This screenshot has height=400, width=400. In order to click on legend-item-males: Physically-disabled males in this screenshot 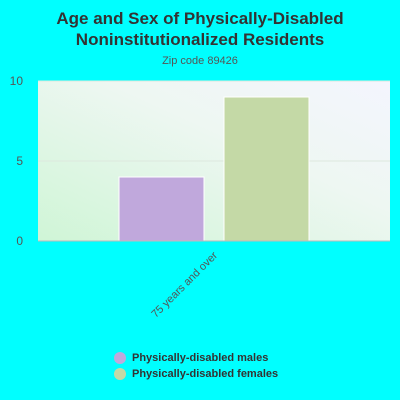, I will do `click(196, 358)`.